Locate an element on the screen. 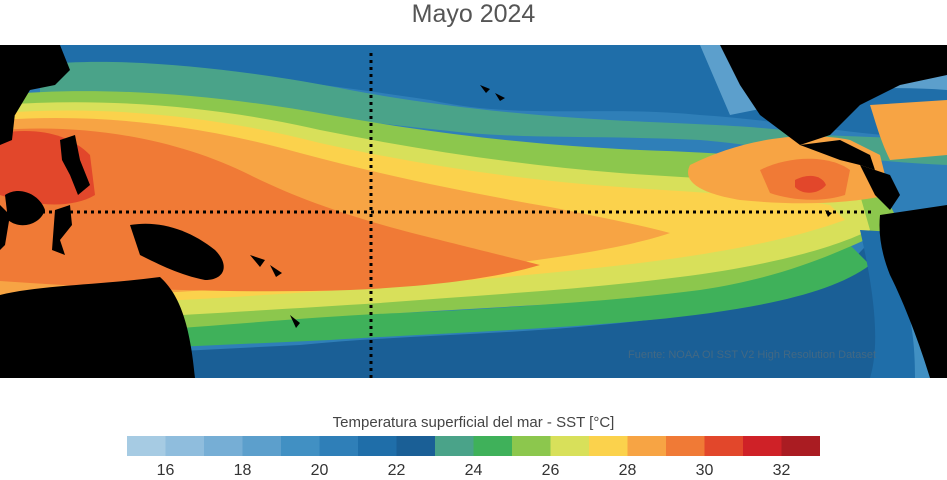 This screenshot has width=947, height=480. land-south-america is located at coordinates (913, 291).